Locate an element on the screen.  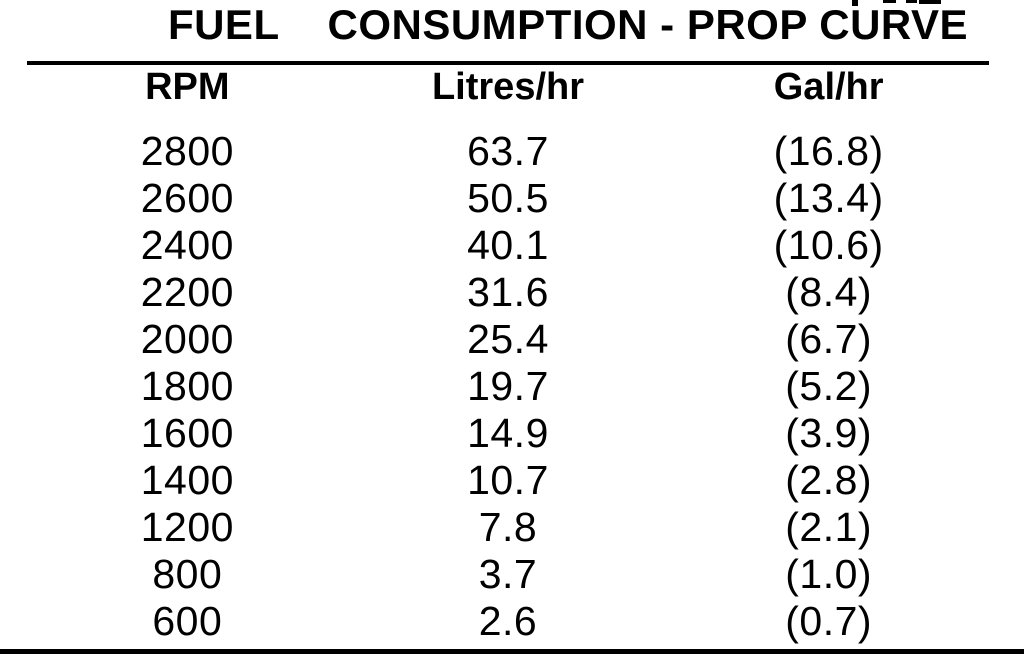
table-cell-litres-per-hr: 63.7 is located at coordinates (508, 151).